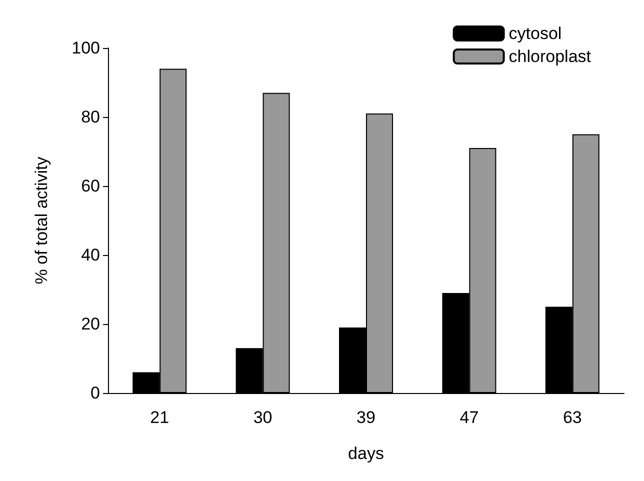 Image resolution: width=644 pixels, height=481 pixels. Describe the element at coordinates (469, 417) in the screenshot. I see `x-tick-label: 47` at that location.